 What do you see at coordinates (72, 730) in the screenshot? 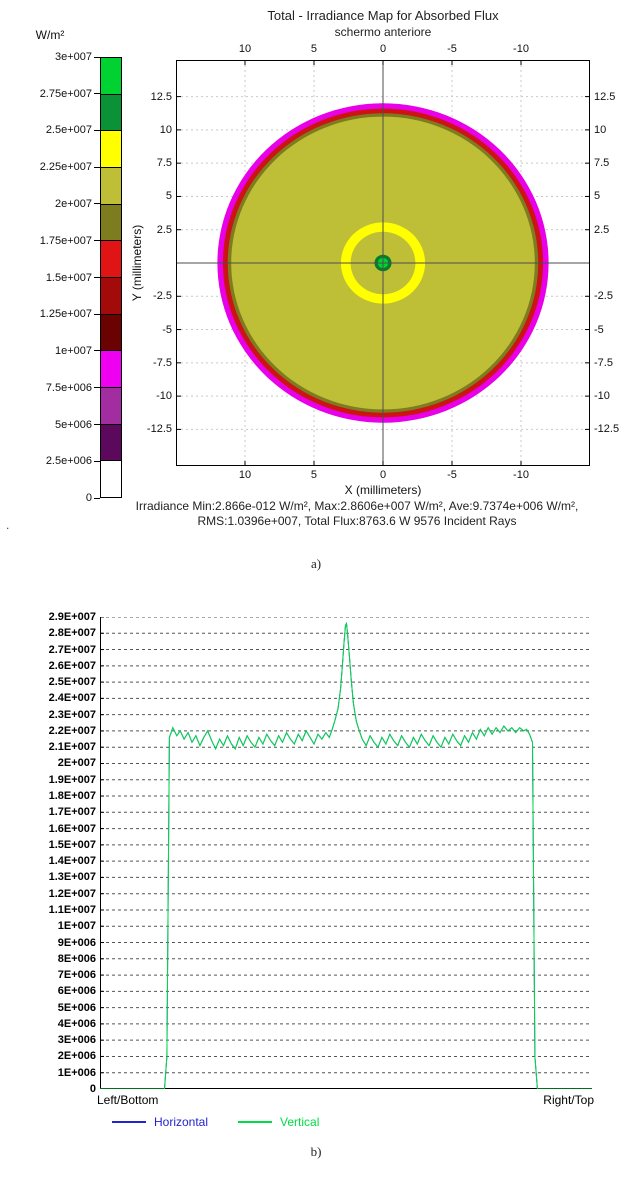
I see `profile-y-tick-label: 2.2E+007` at bounding box center [72, 730].